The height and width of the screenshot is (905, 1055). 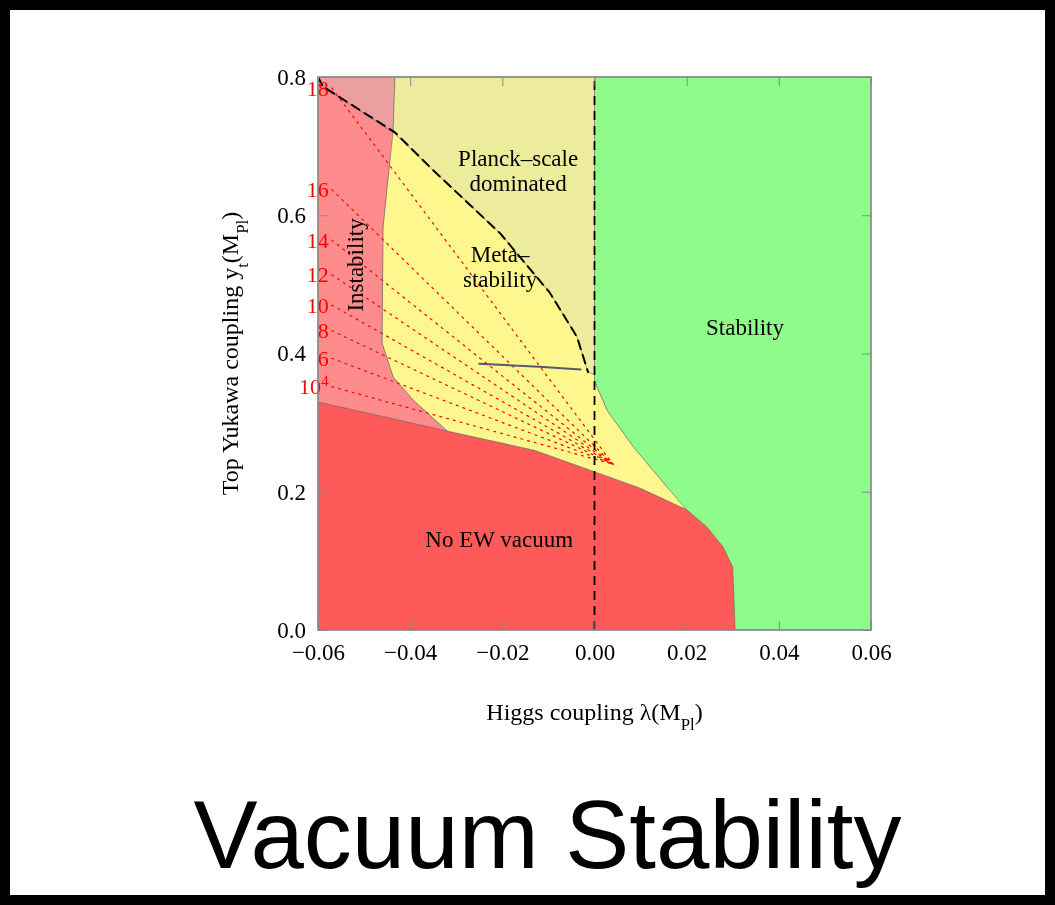 What do you see at coordinates (317, 305) in the screenshot?
I see `series-label: 10` at bounding box center [317, 305].